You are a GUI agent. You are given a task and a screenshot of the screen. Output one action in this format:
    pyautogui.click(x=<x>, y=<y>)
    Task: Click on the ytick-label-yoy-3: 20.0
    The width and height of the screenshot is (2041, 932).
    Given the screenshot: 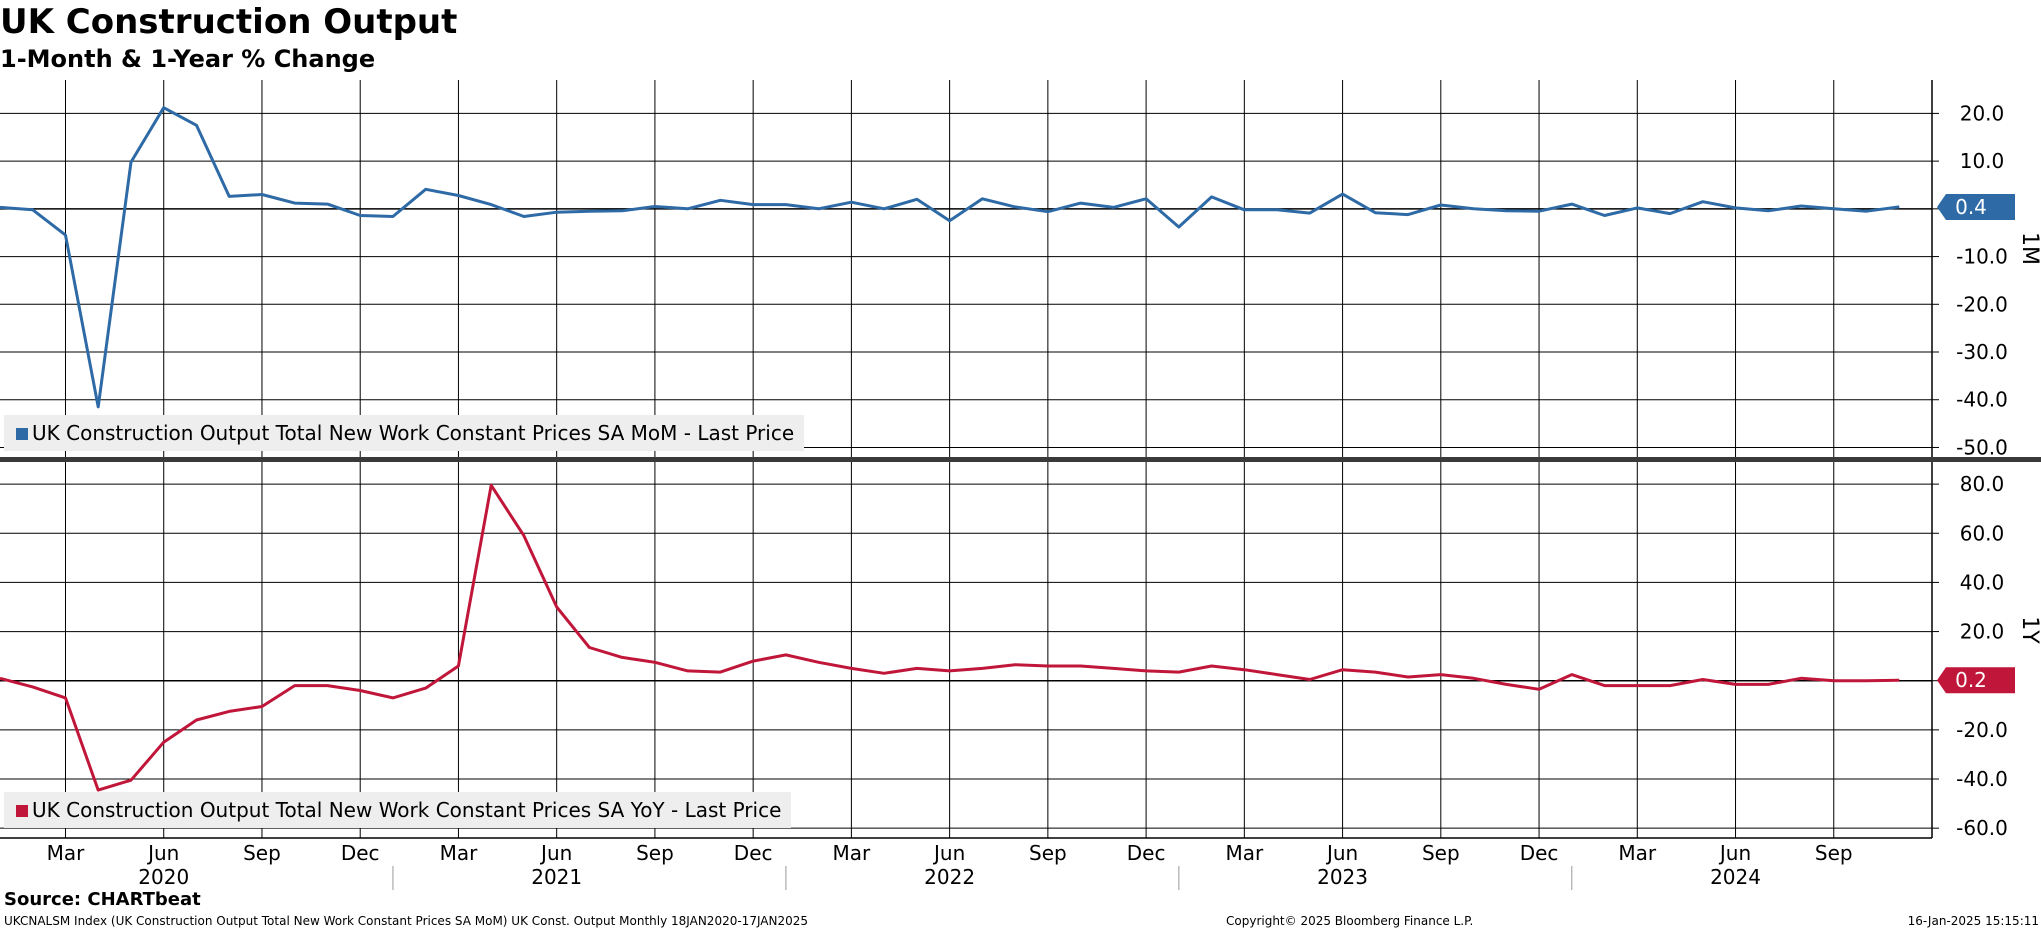 What is the action you would take?
    pyautogui.click(x=1982, y=632)
    